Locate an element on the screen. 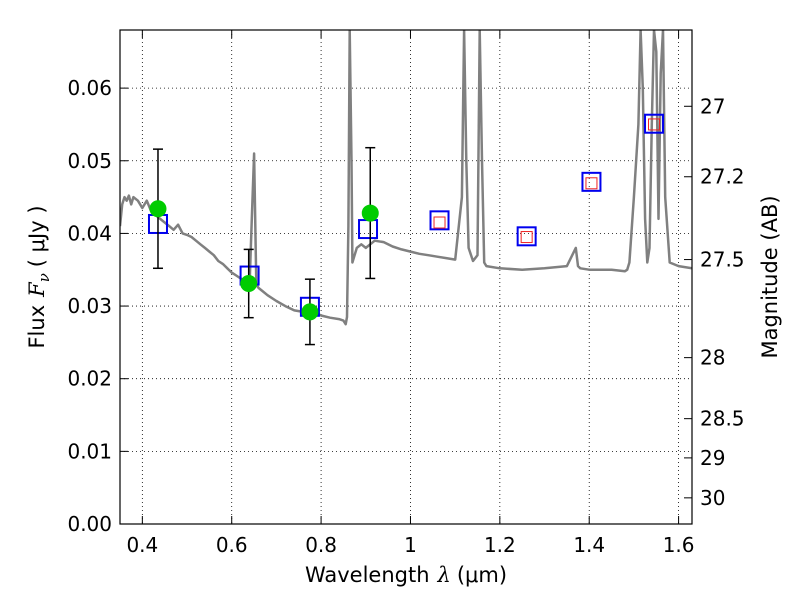  y-tick-label: 0.06 is located at coordinates (89, 88).